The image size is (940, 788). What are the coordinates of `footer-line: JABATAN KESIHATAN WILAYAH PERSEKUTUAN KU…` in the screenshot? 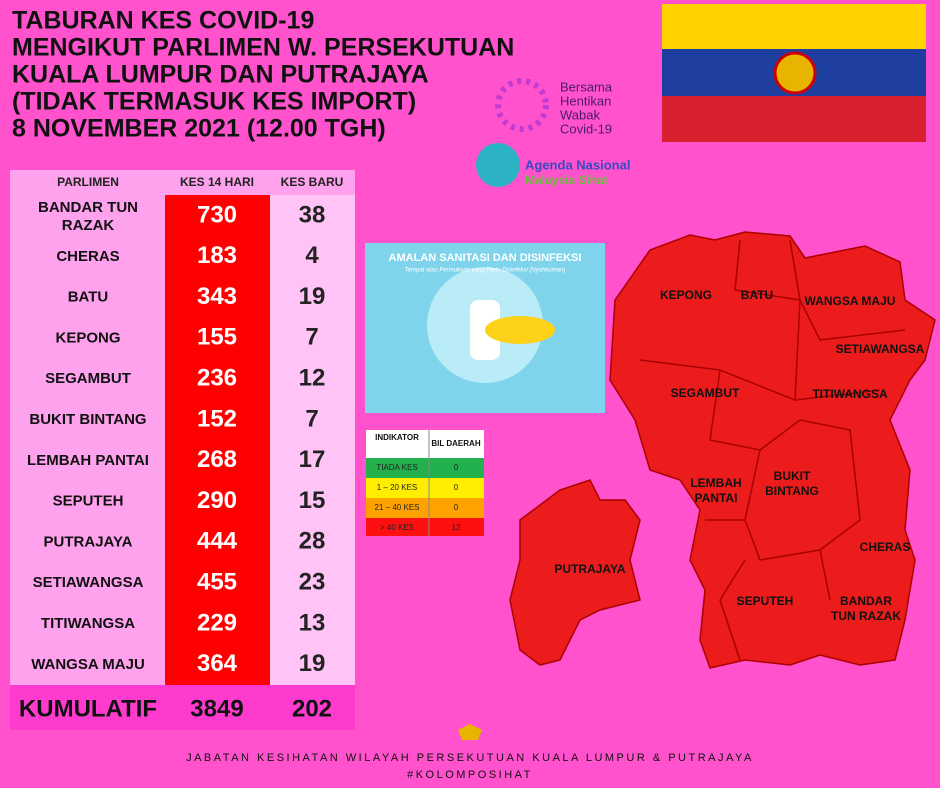 It's located at (470, 758).